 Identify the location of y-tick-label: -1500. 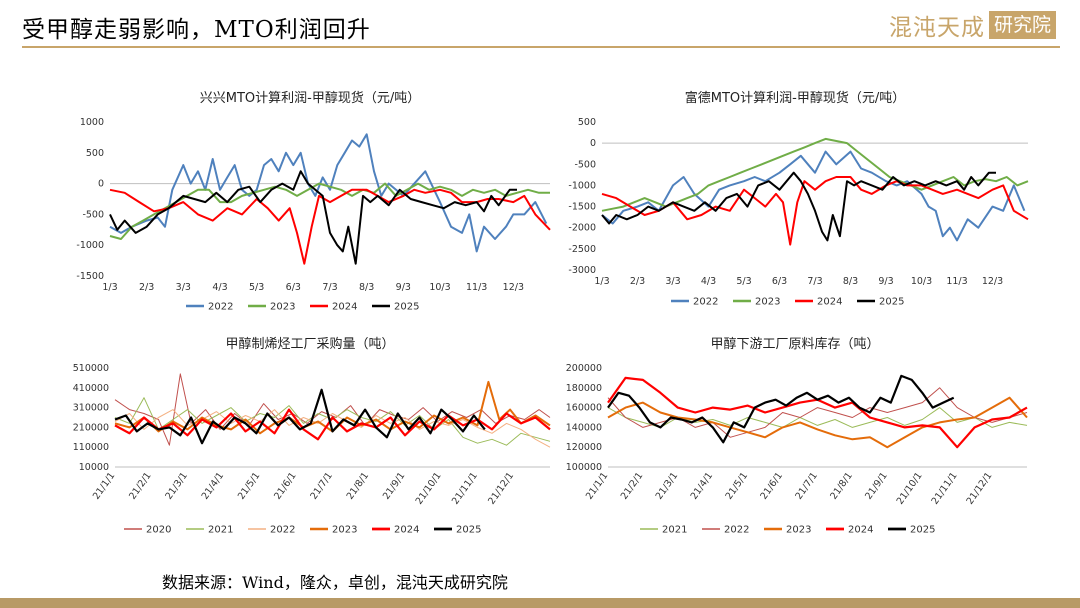
(582, 207).